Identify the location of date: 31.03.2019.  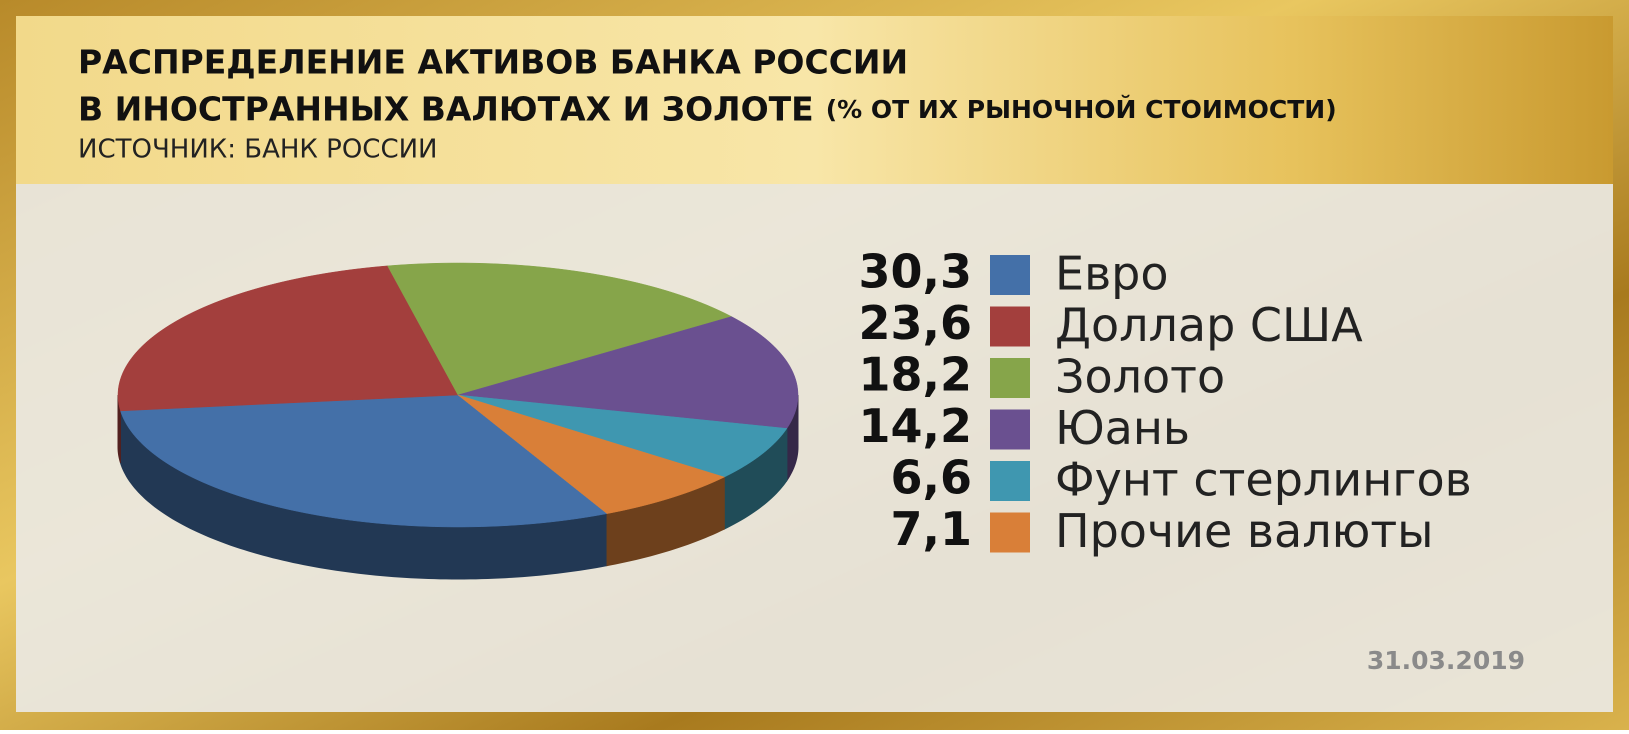
(1446, 660).